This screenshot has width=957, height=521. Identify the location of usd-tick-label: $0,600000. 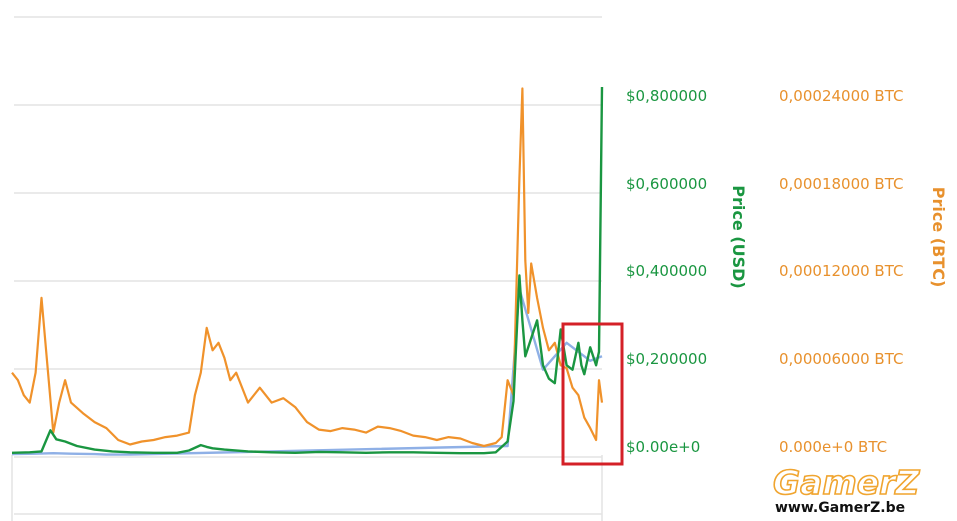
(666, 184).